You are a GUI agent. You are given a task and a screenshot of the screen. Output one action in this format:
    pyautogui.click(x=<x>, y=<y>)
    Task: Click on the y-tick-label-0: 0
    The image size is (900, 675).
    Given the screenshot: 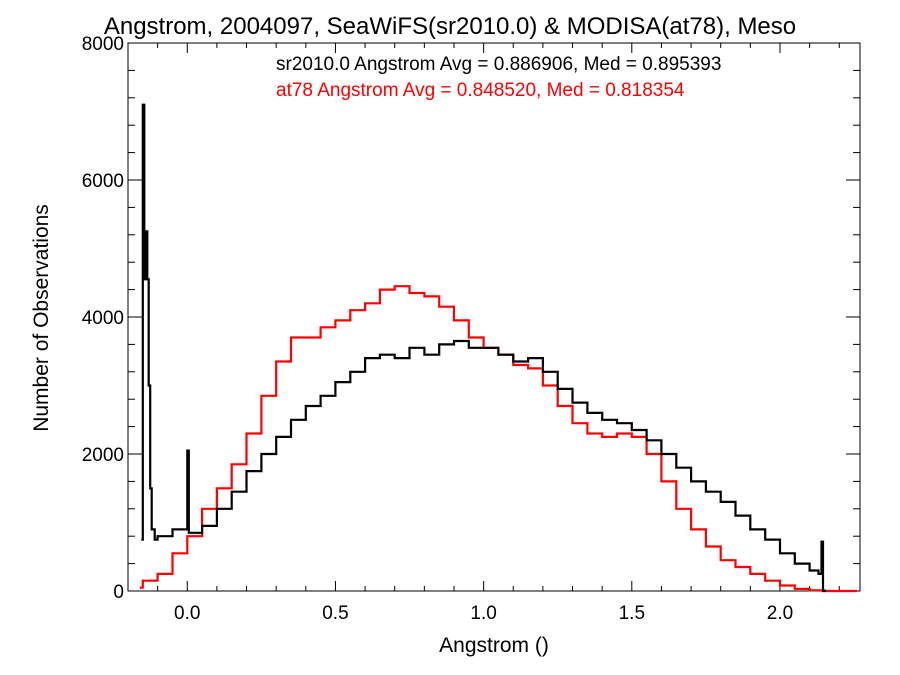 What is the action you would take?
    pyautogui.click(x=118, y=592)
    